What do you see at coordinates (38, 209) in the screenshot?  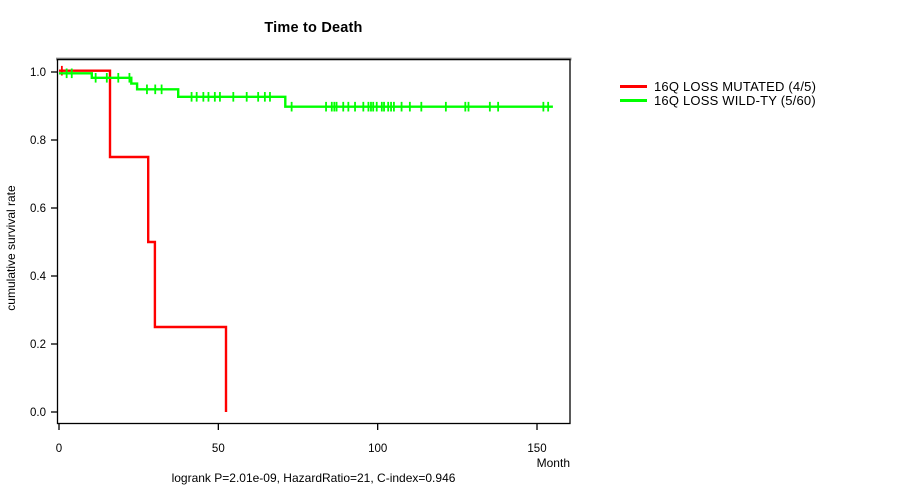 I see `y-tick-label: 0.6` at bounding box center [38, 209].